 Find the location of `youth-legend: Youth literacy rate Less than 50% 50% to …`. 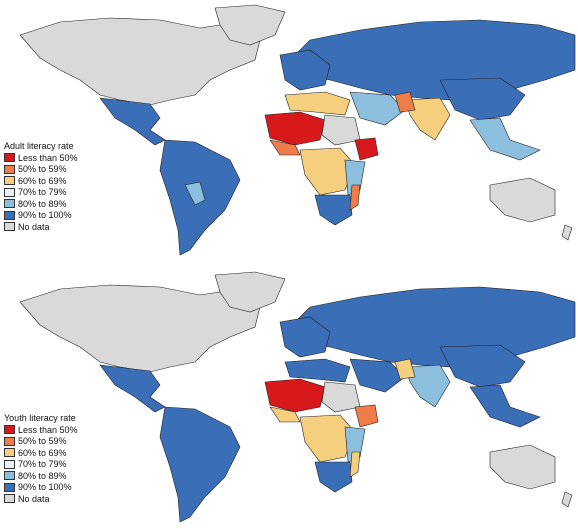

youth-legend: Youth literacy rate Less than 50% 50% to … is located at coordinates (41, 459).